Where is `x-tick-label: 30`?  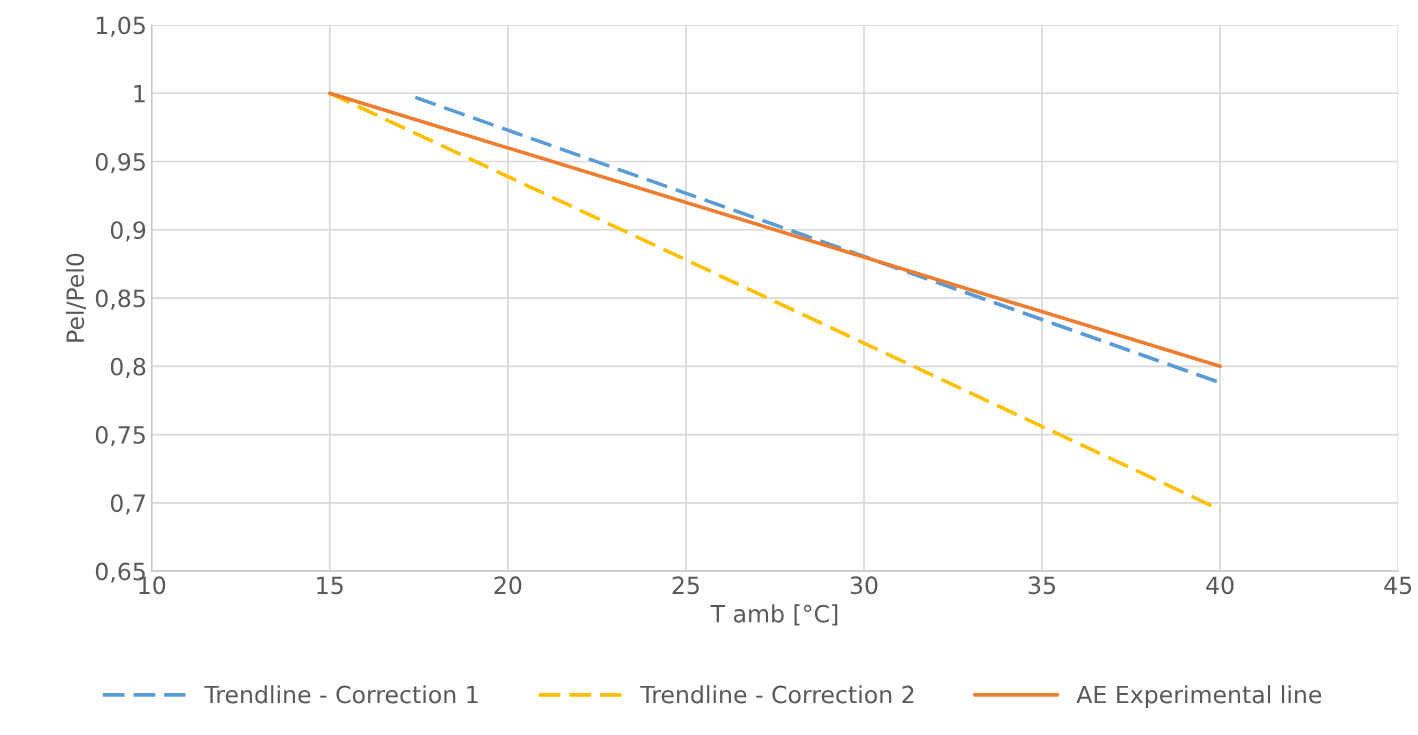
x-tick-label: 30 is located at coordinates (864, 585).